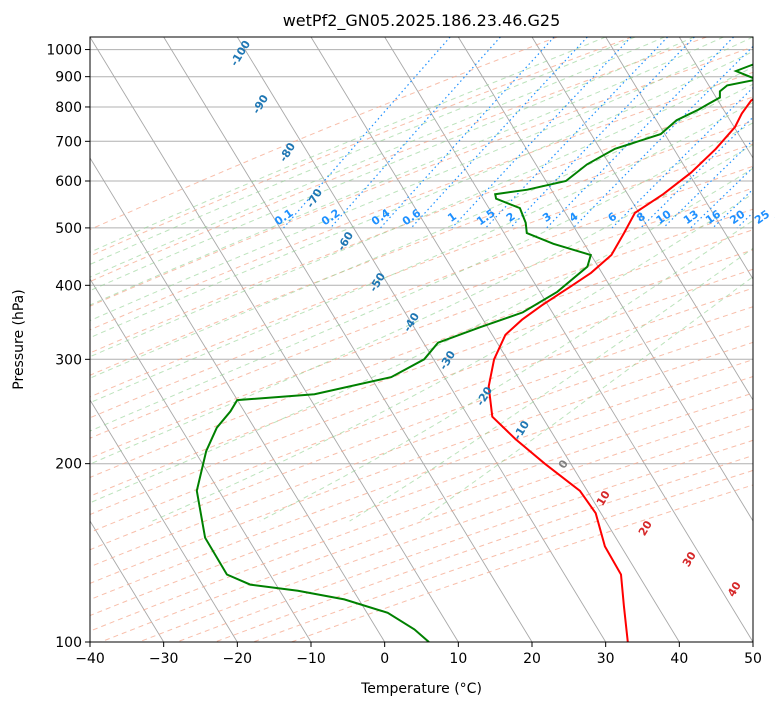 The image size is (775, 708). I want to click on y-tick-label: 800, so click(68, 108).